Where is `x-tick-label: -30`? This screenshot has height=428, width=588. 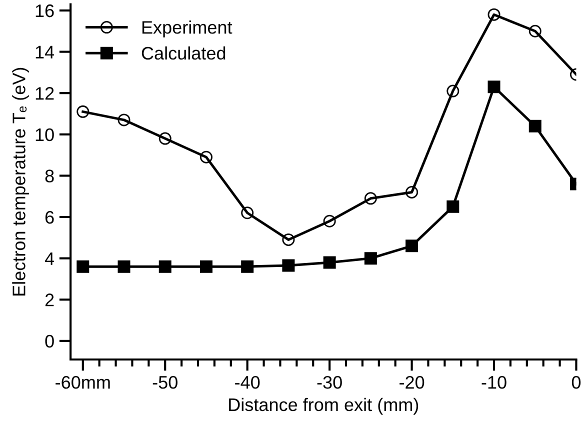
x-tick-label: -30 is located at coordinates (329, 382).